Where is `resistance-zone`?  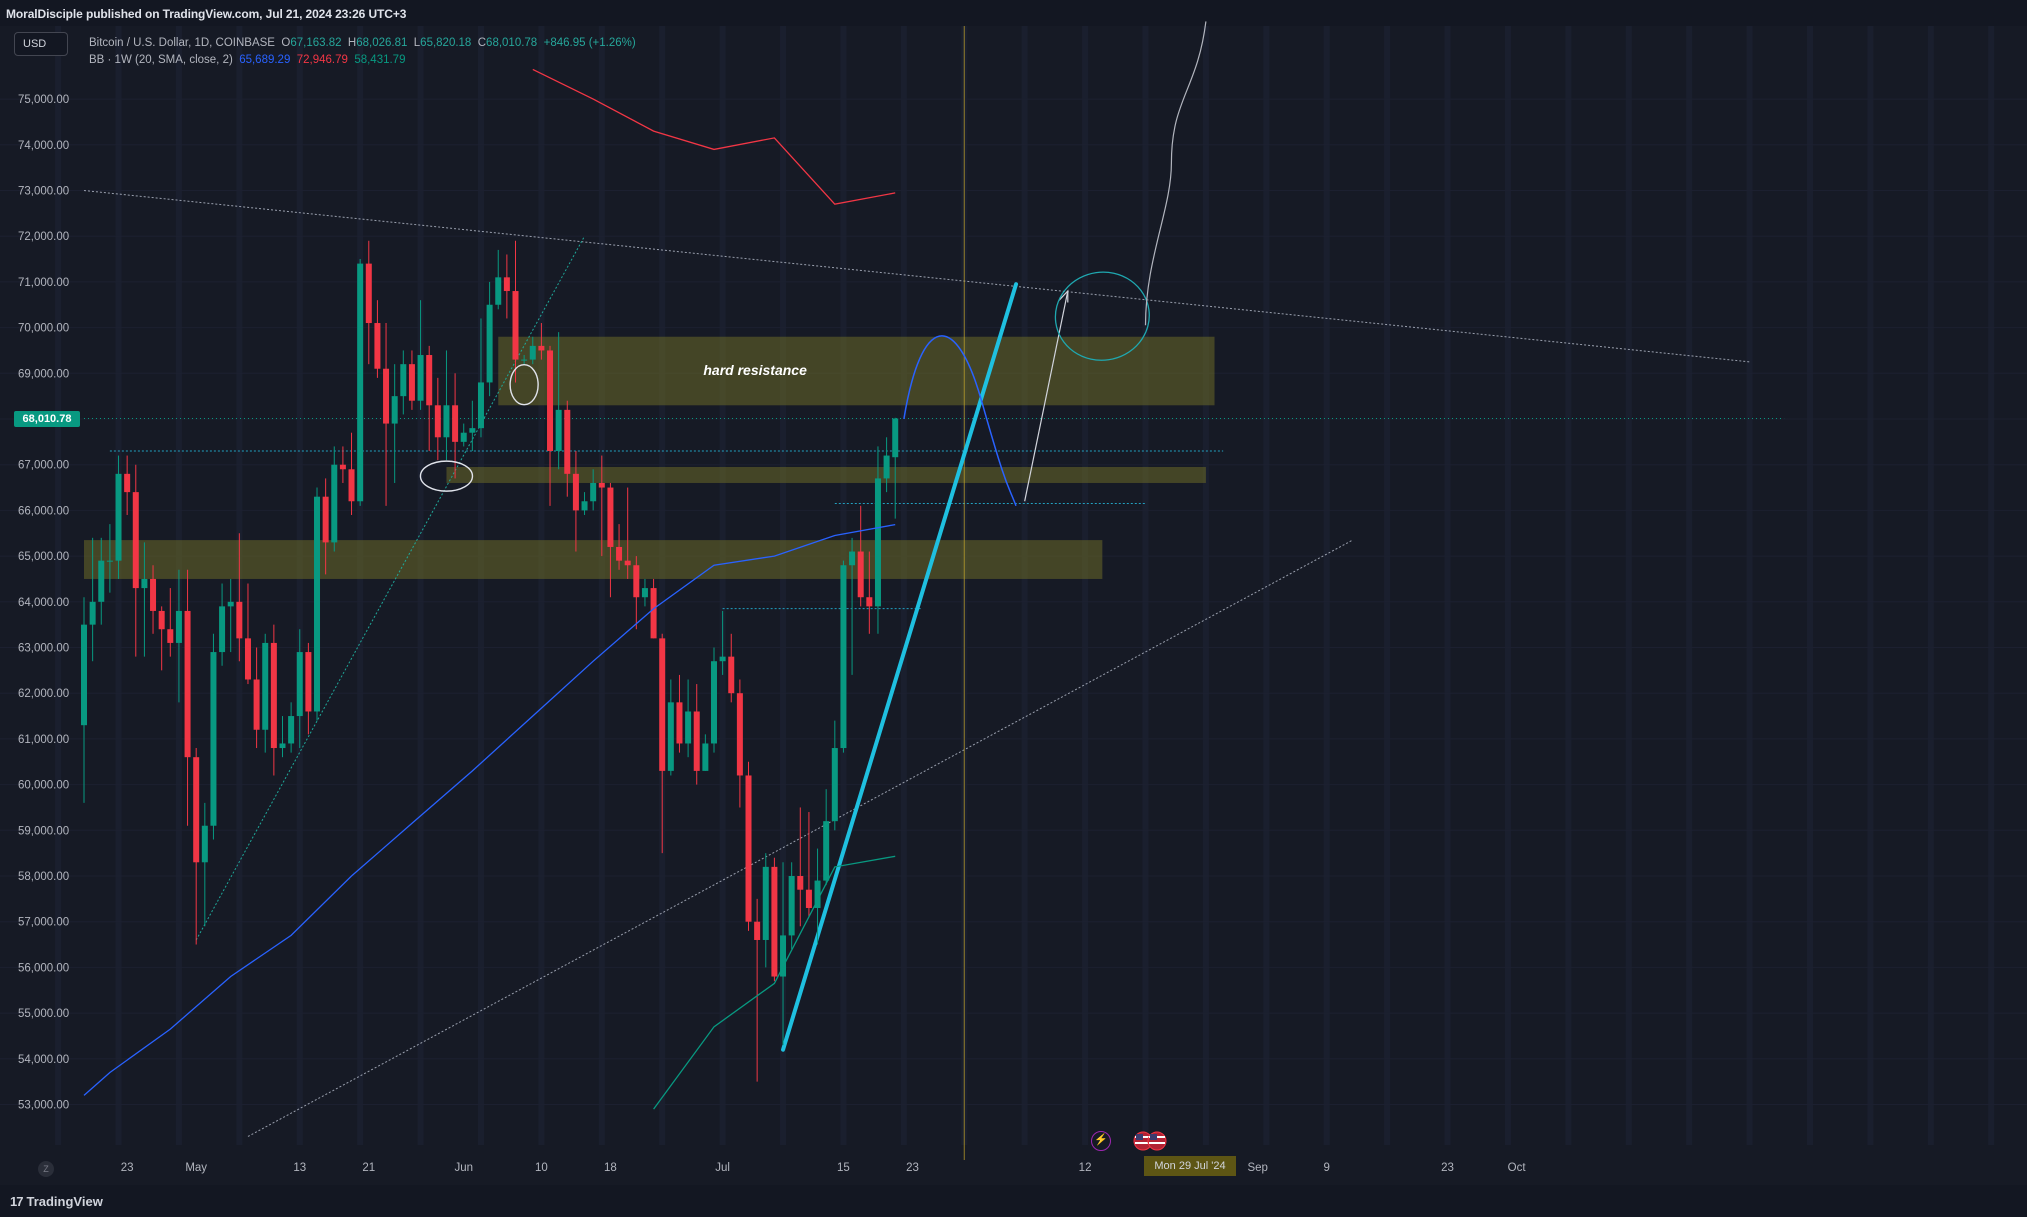 resistance-zone is located at coordinates (593, 559).